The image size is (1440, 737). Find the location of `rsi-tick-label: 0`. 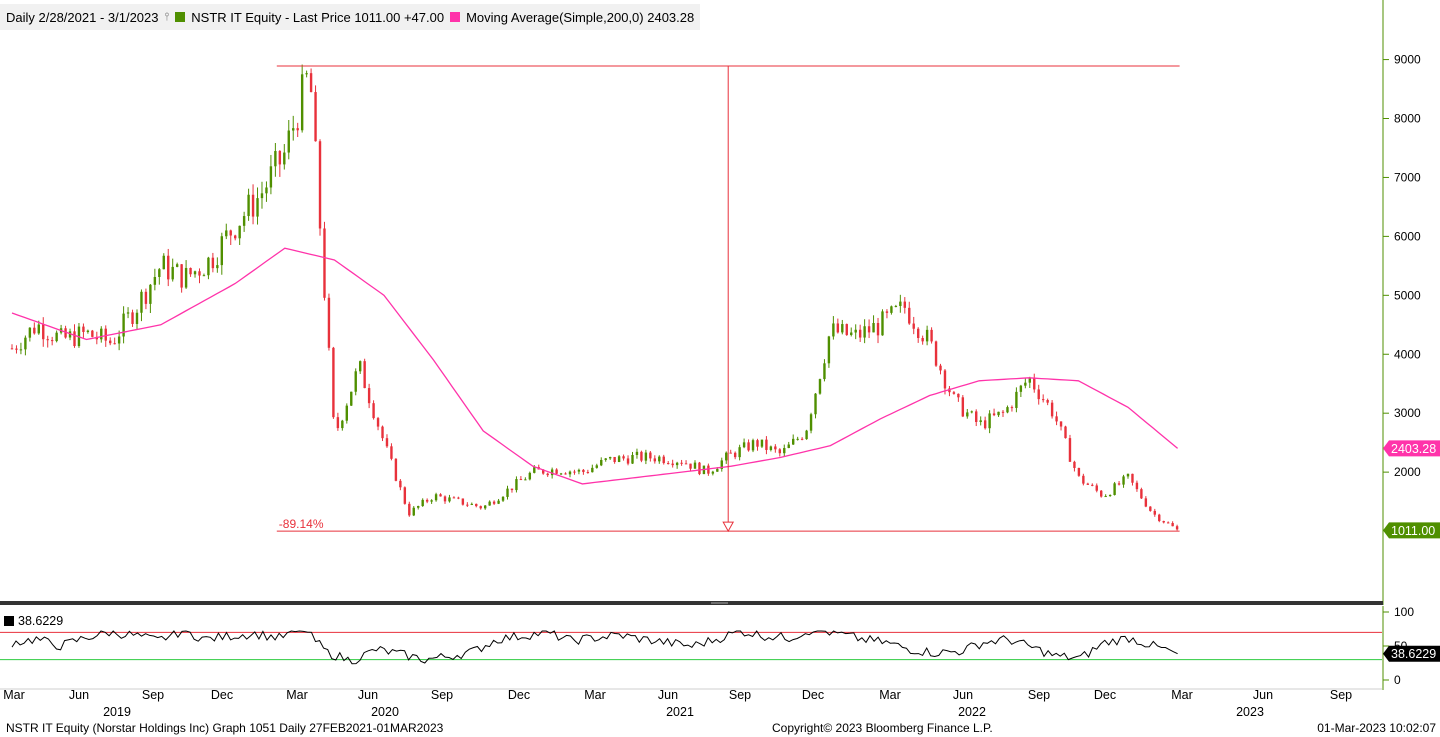

rsi-tick-label: 0 is located at coordinates (1397, 680).